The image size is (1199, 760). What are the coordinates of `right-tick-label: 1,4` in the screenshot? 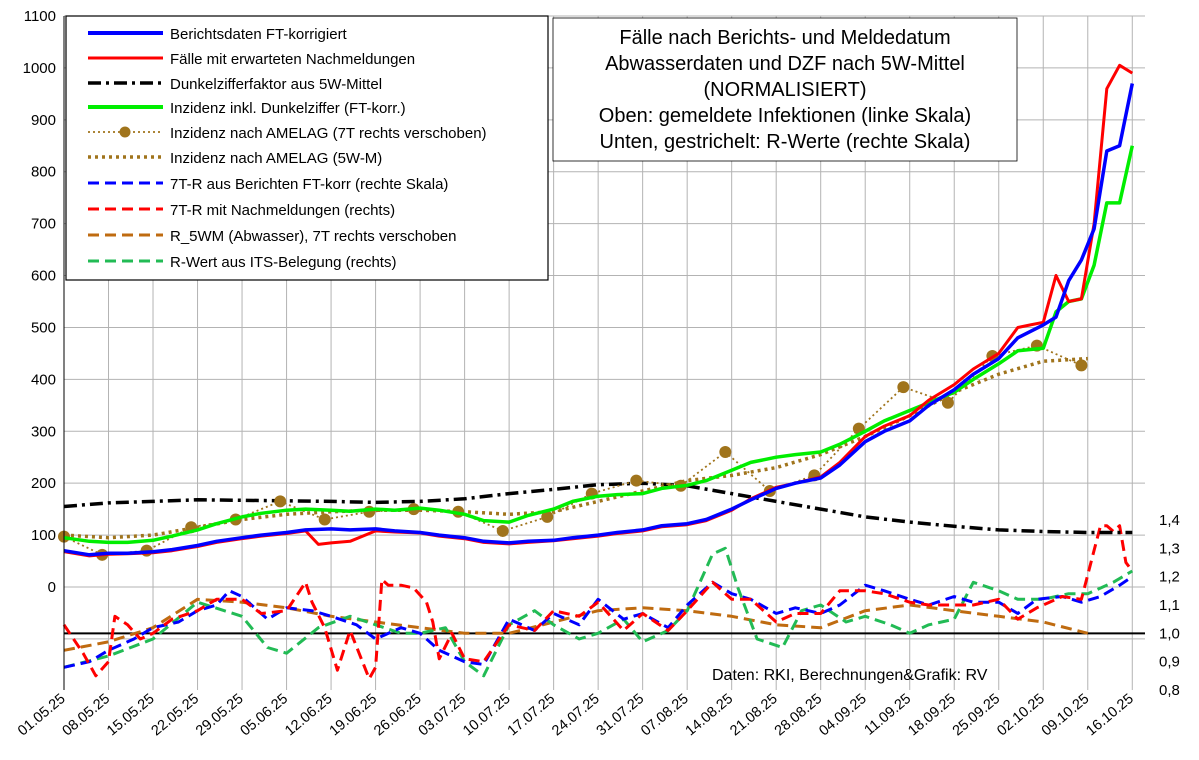 It's located at (1169, 520).